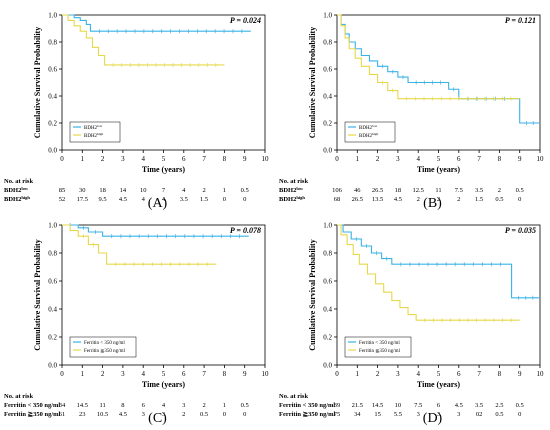 This screenshot has width=550, height=430. What do you see at coordinates (83, 159) in the screenshot?
I see `x-tick-label: 1` at bounding box center [83, 159].